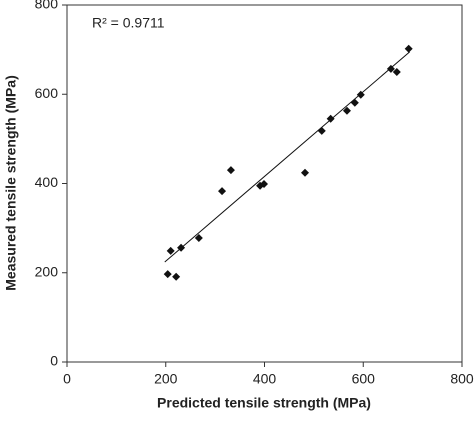 The image size is (474, 421). Describe the element at coordinates (11, 183) in the screenshot. I see `y-axis-title: Measured tensile strength (MPa)` at that location.